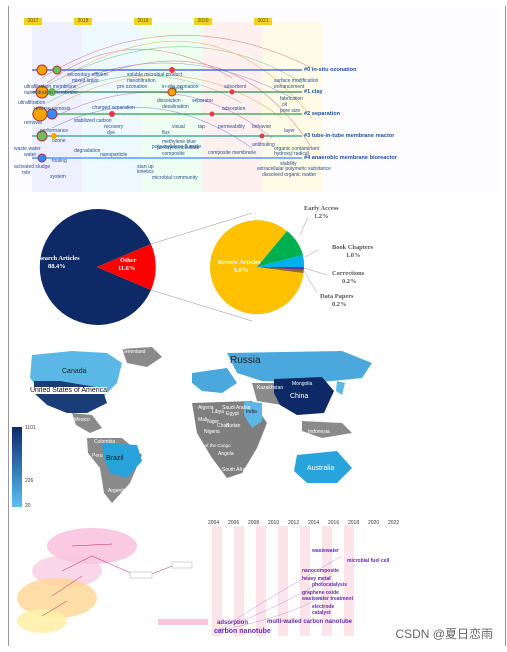  What do you see at coordinates (29, 481) in the screenshot?
I see `legend-mid: 226` at bounding box center [29, 481].